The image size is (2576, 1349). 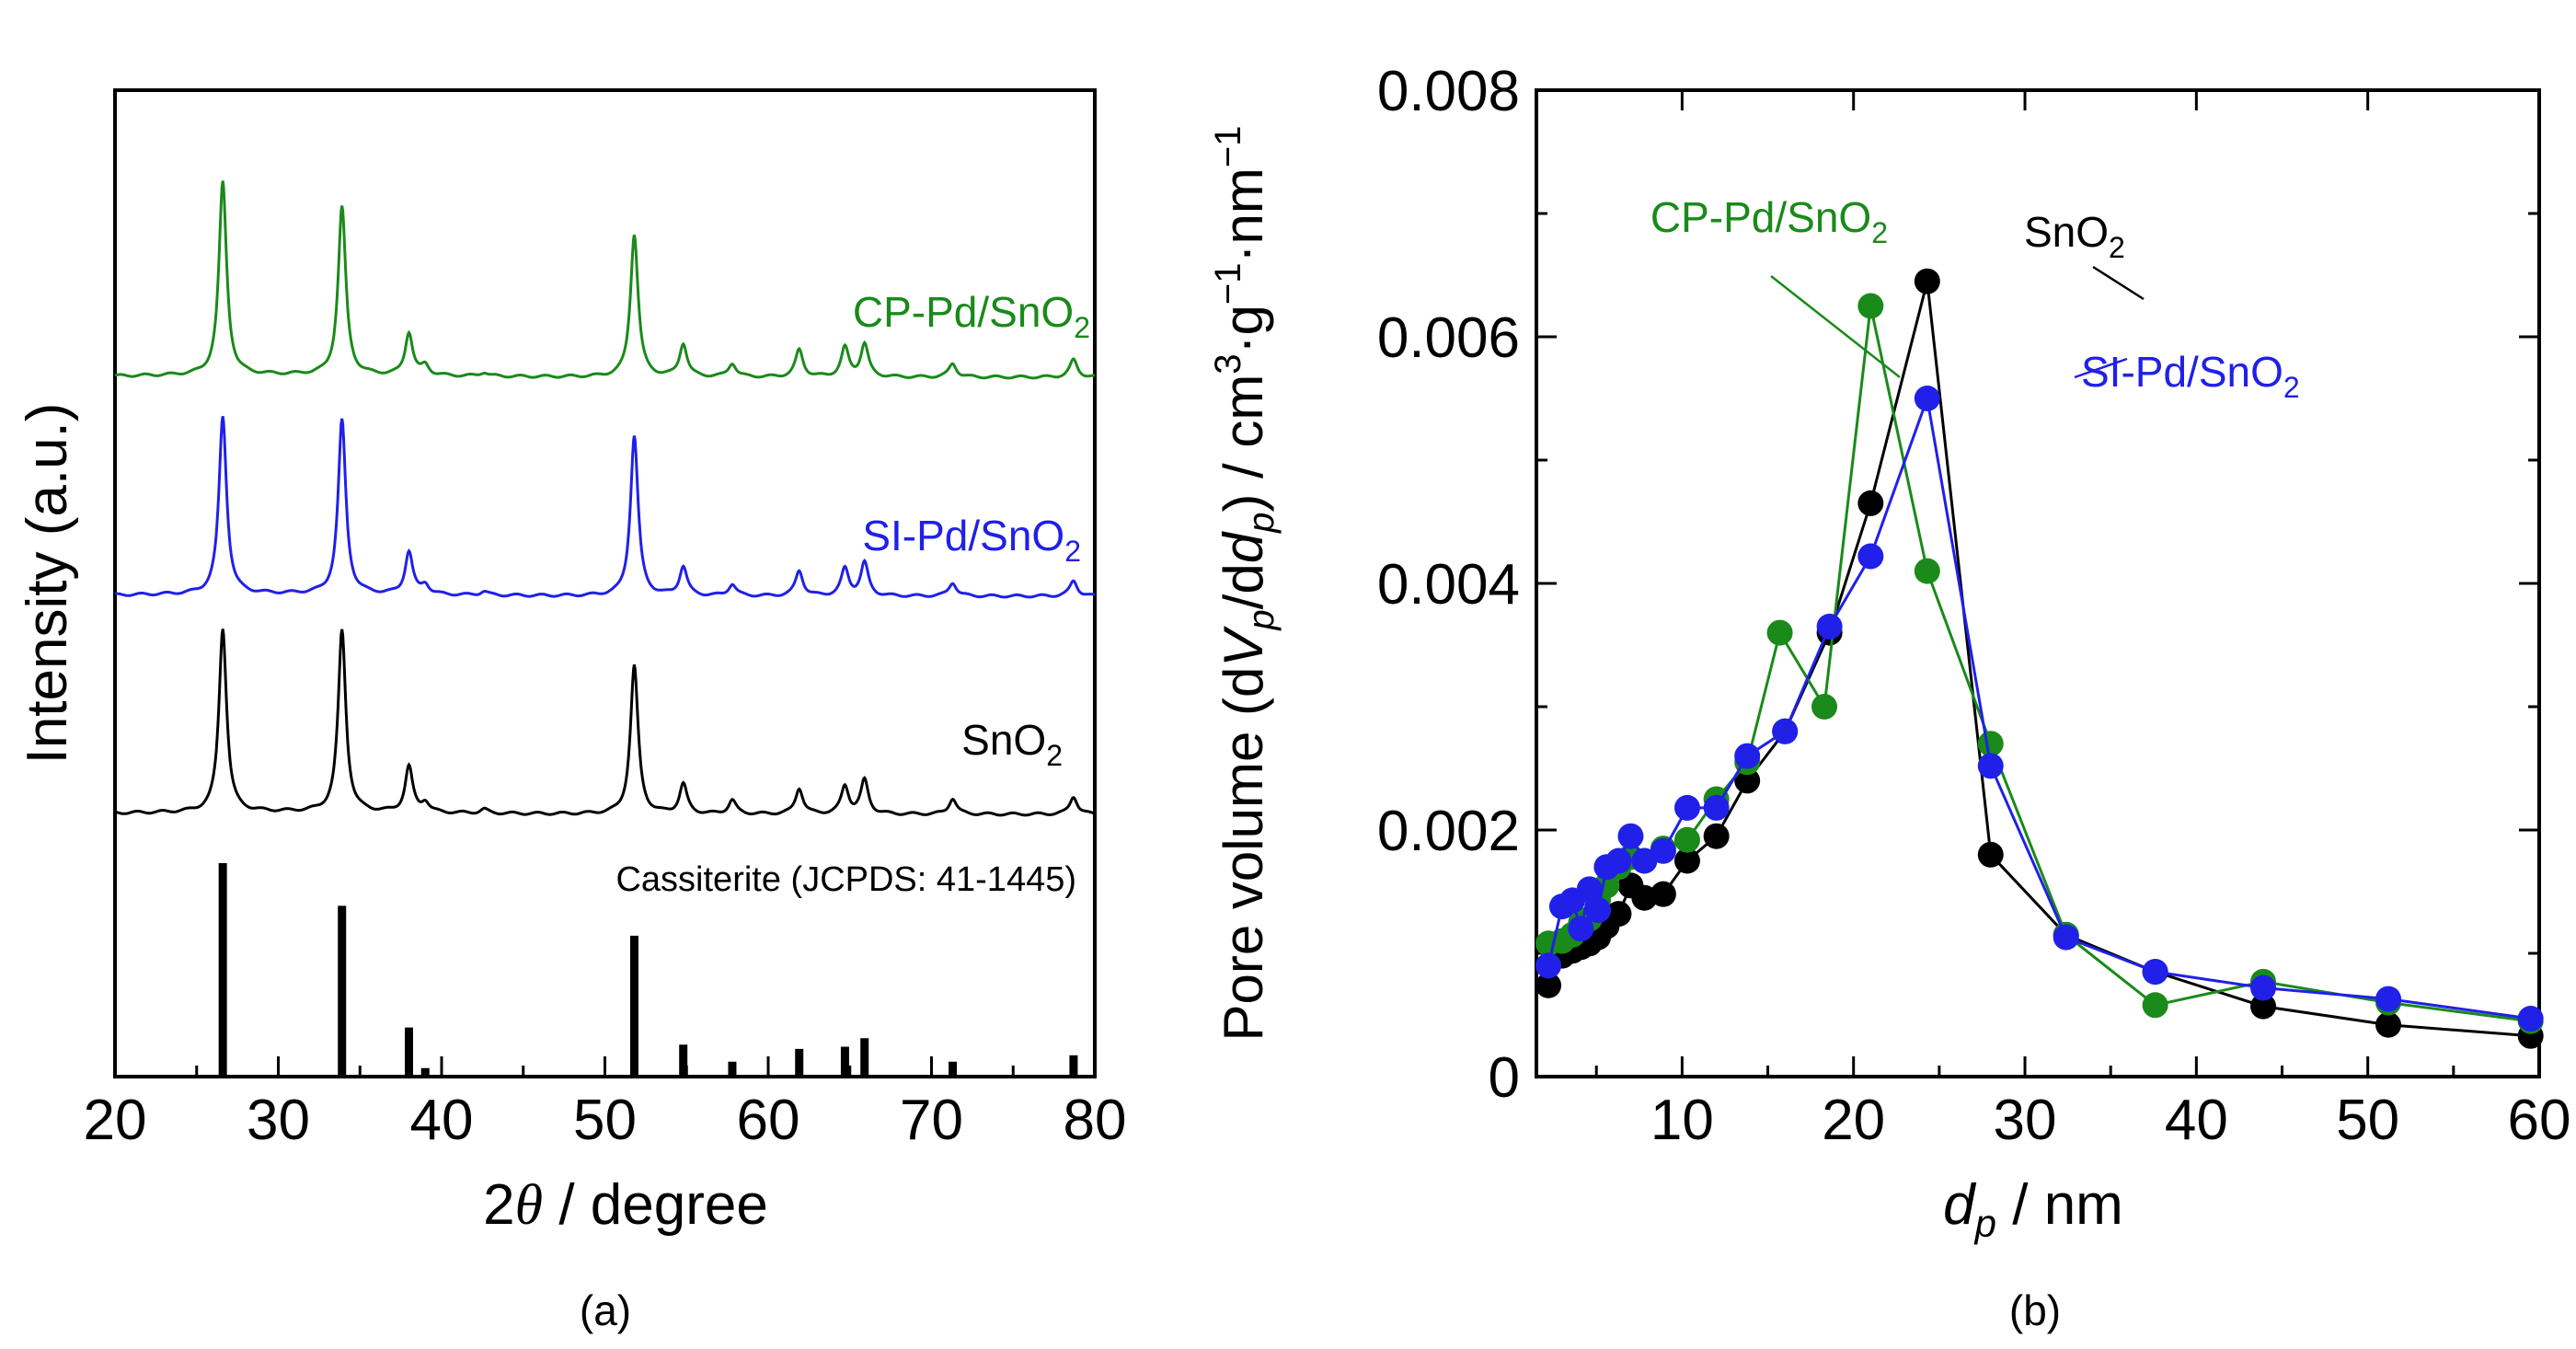 What do you see at coordinates (1448, 91) in the screenshot?
I see `panel-b-y-tick-label: 0.008` at bounding box center [1448, 91].